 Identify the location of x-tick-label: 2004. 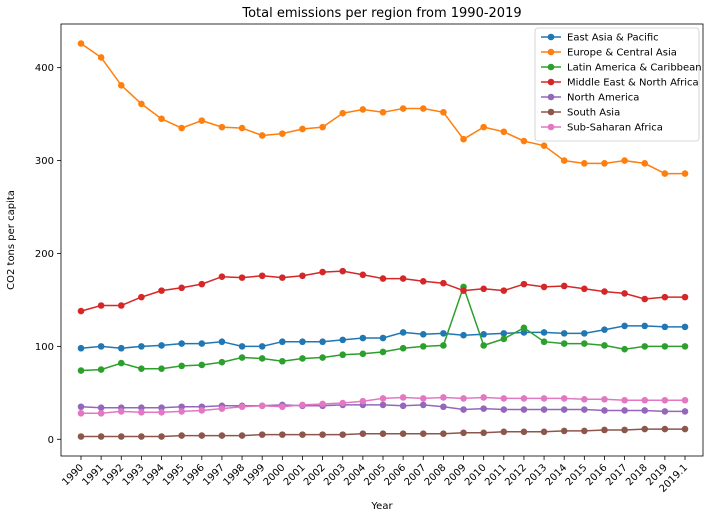
(355, 475).